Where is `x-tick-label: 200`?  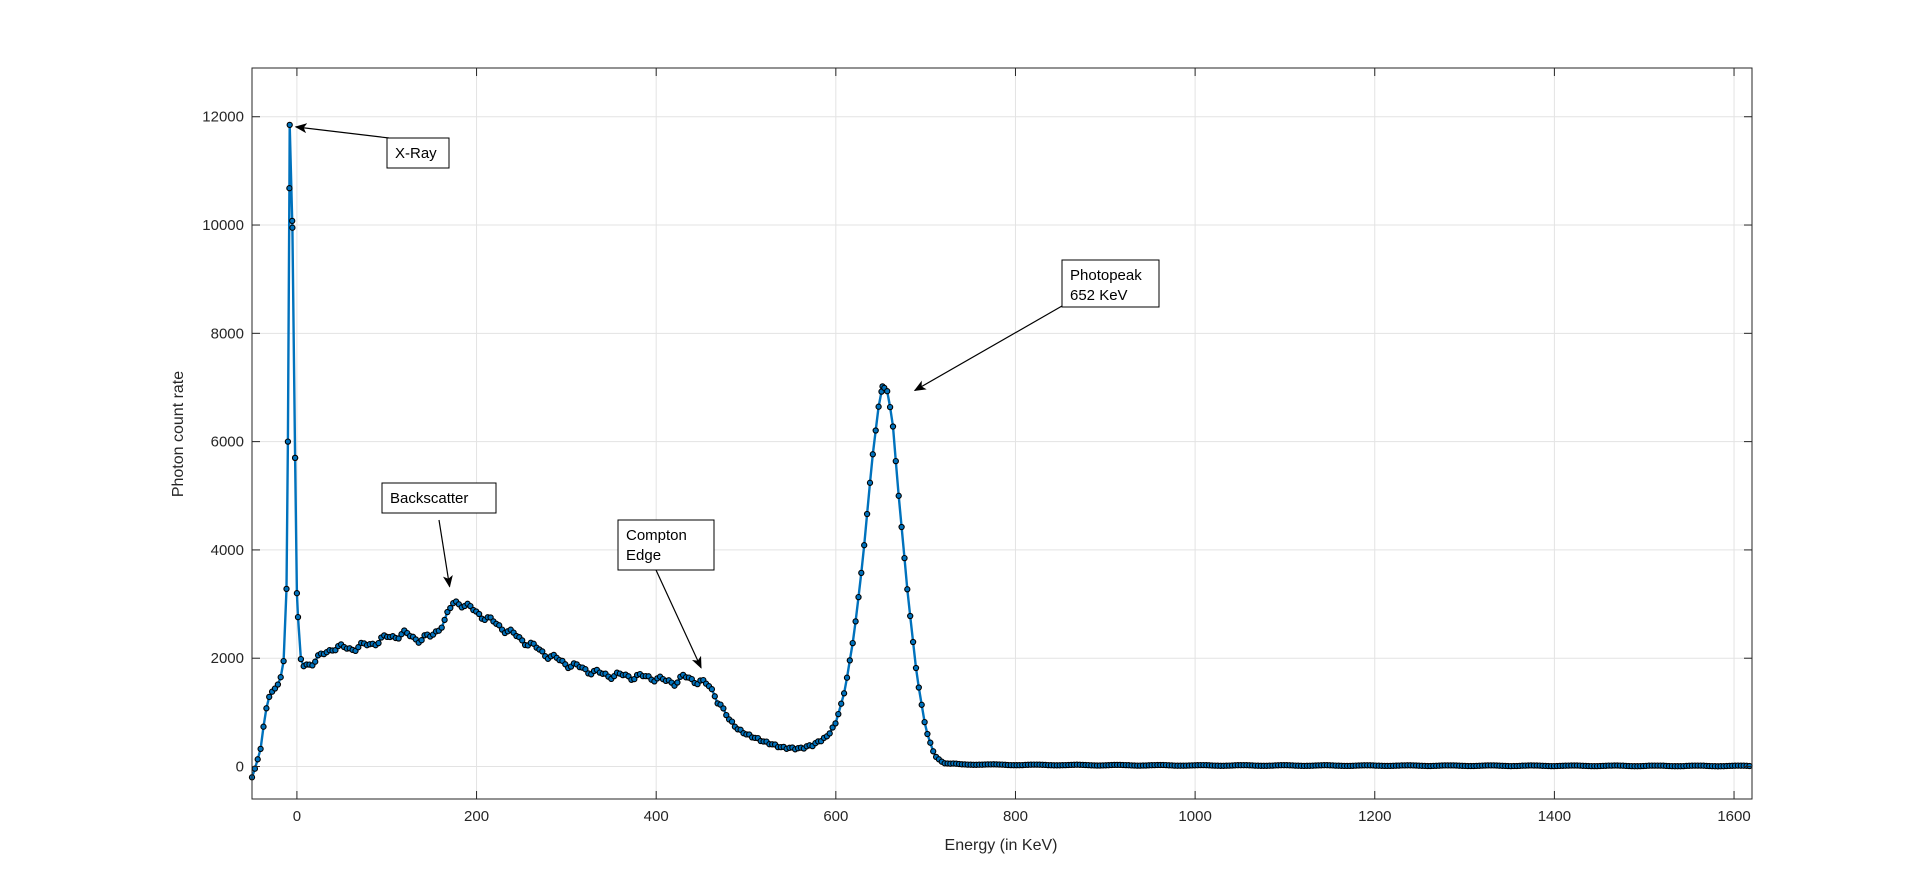
x-tick-label: 200 is located at coordinates (476, 816).